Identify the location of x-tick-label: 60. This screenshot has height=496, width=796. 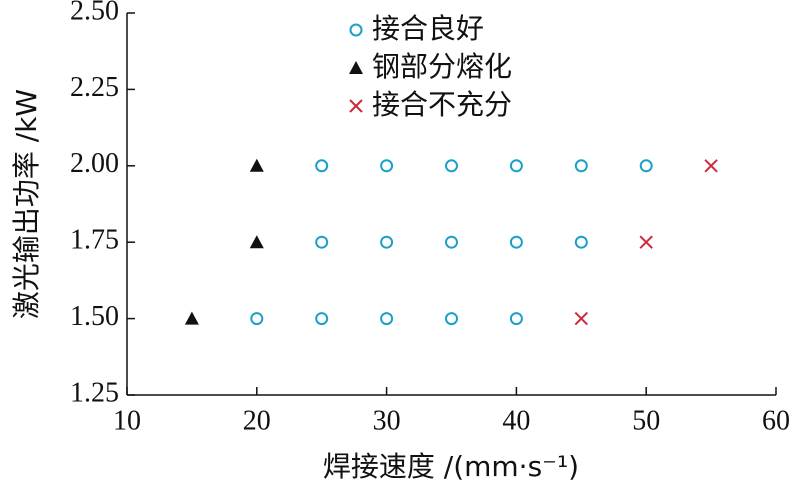
(776, 420).